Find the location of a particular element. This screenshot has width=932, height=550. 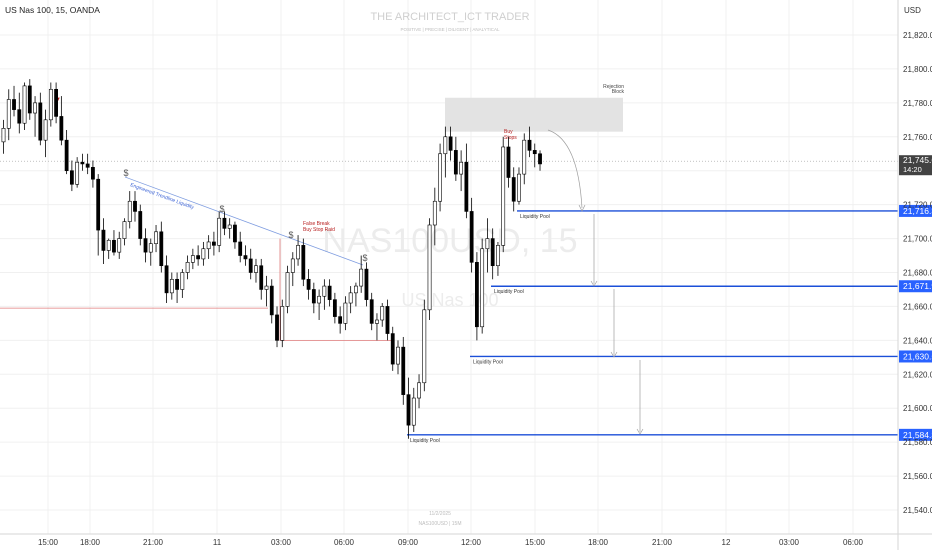

symbol-title: US Nas 100, 15, OANDA is located at coordinates (52, 10).